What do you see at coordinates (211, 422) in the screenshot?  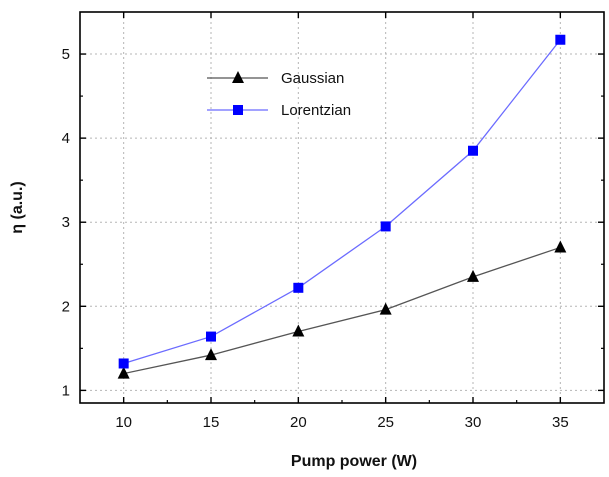 I see `x-tick-label: 15` at bounding box center [211, 422].